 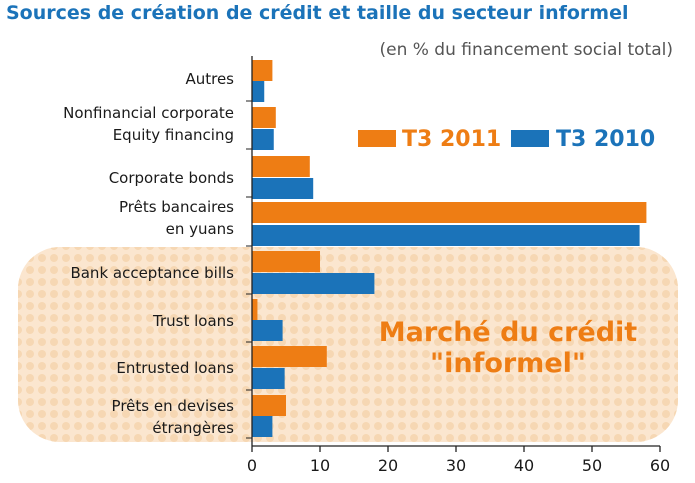 What do you see at coordinates (173, 135) in the screenshot?
I see `category-label: Equity financing` at bounding box center [173, 135].